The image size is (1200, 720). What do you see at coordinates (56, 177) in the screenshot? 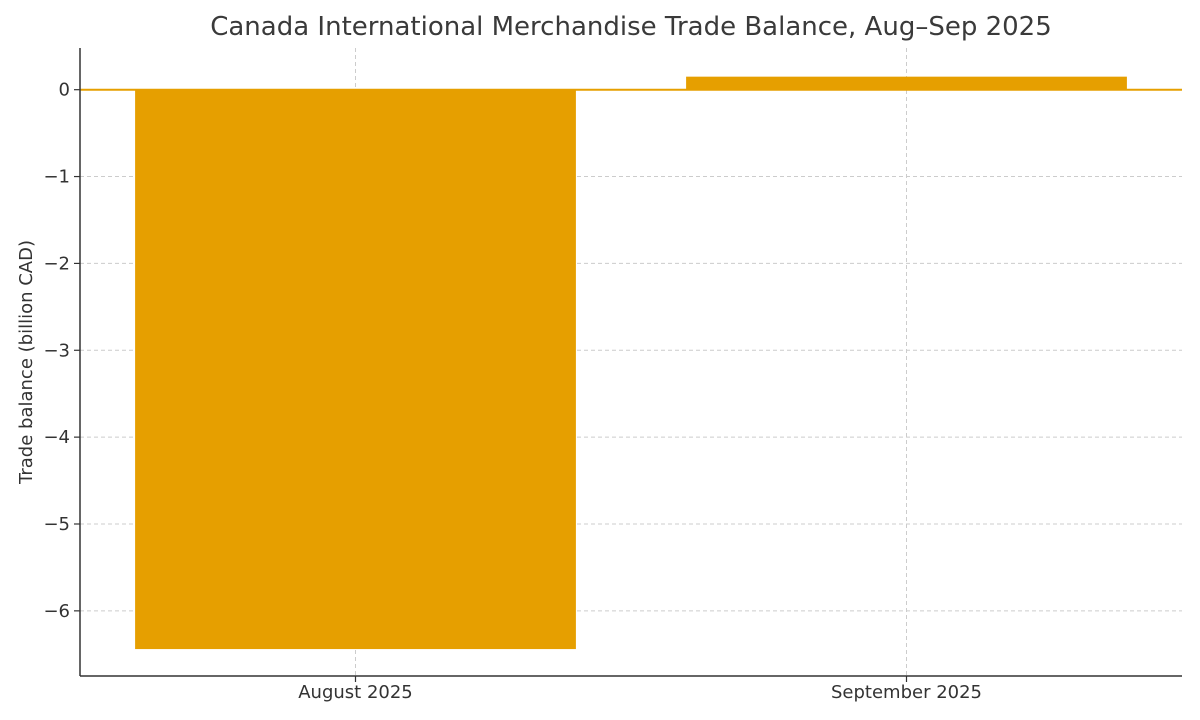
I see `y-tick-label: −1` at bounding box center [56, 177].